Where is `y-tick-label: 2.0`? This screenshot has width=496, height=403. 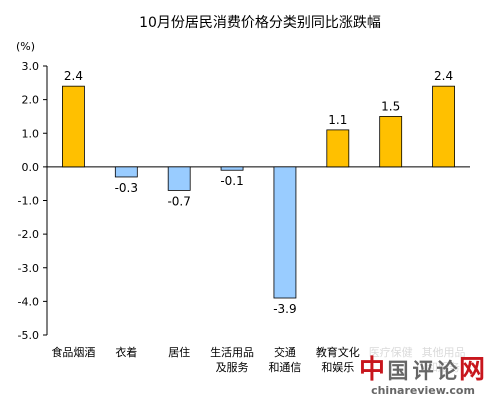
y-tick-label: 2.0 is located at coordinates (31, 100).